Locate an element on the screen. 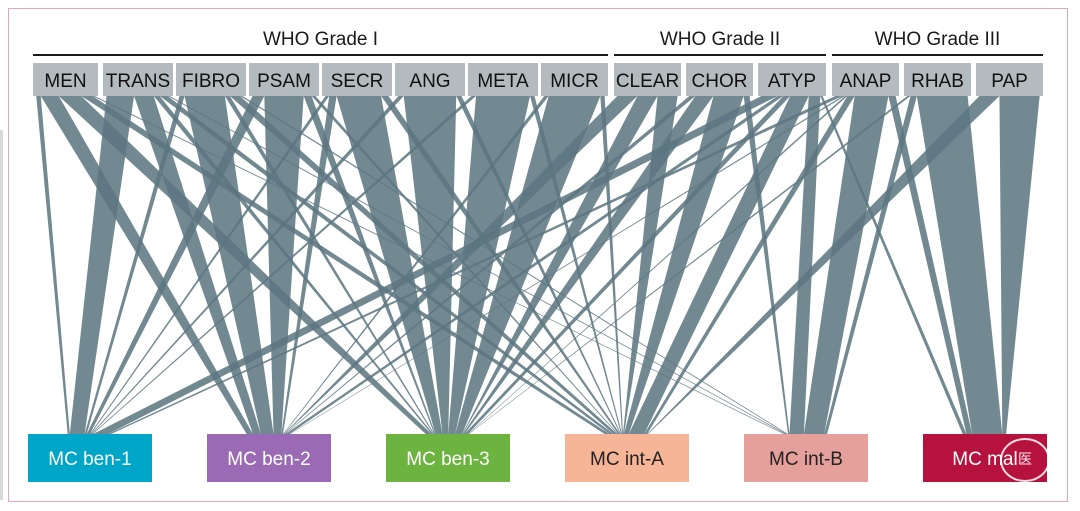  histotype-label-pap: PAP is located at coordinates (1009, 81).